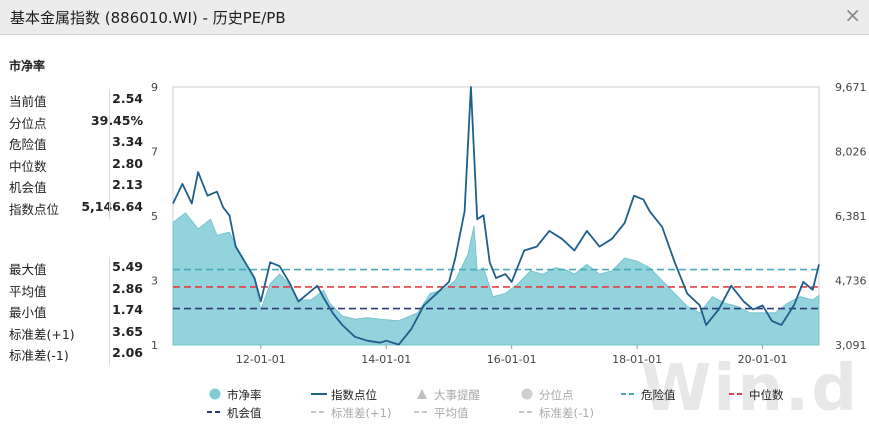 Image resolution: width=869 pixels, height=426 pixels. Describe the element at coordinates (76, 290) in the screenshot. I see `stat-row: 平均值 2.86` at that location.